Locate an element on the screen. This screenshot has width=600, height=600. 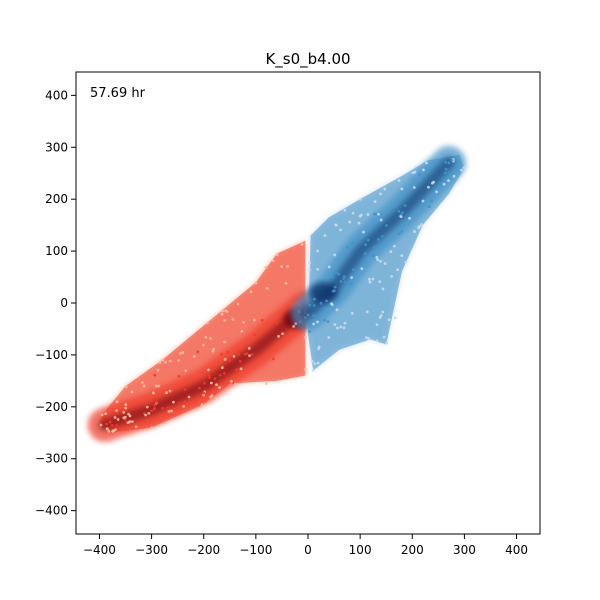
y-tick-label: 100 is located at coordinates (56, 251).